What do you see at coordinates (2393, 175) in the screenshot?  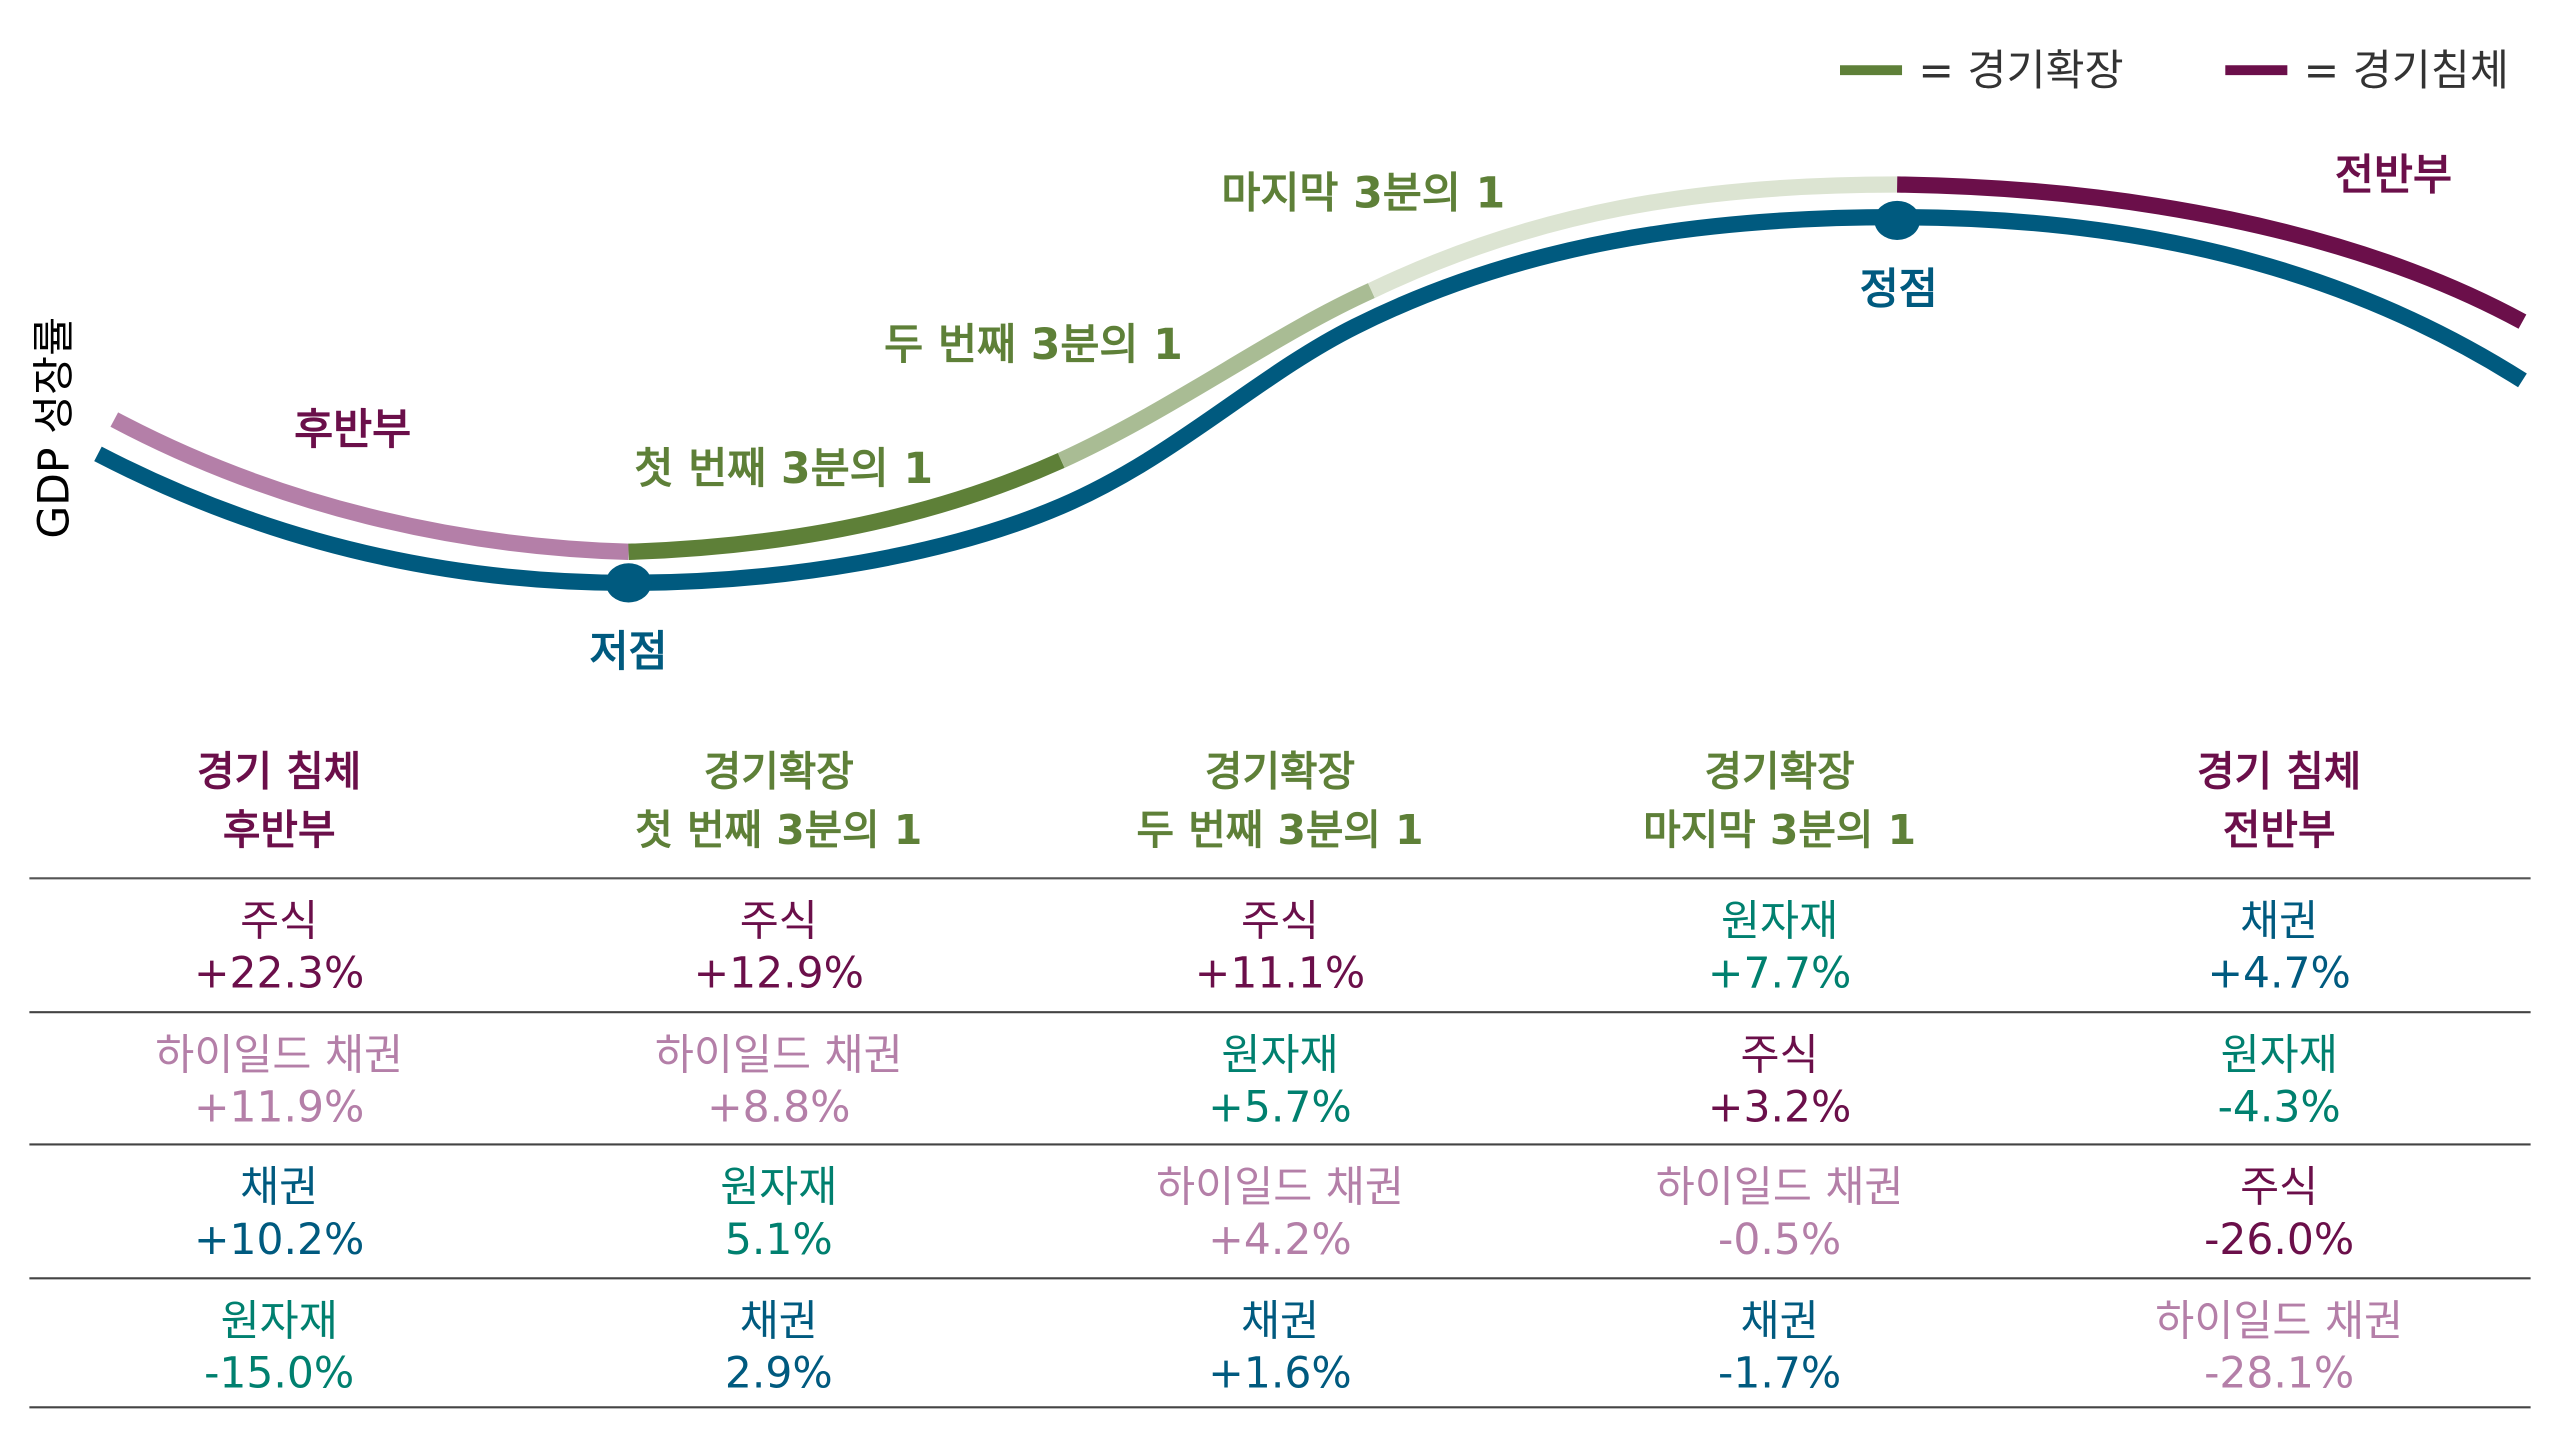 I see `label-early-recession: 전반부` at bounding box center [2393, 175].